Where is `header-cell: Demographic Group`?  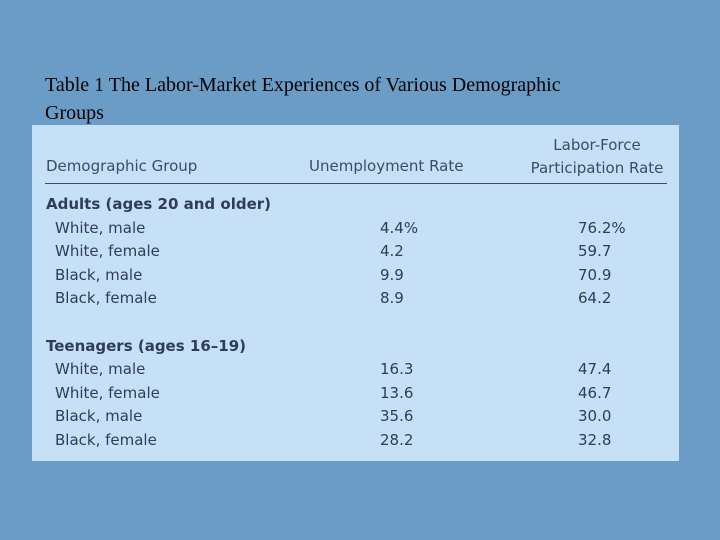 header-cell: Demographic Group is located at coordinates (122, 166).